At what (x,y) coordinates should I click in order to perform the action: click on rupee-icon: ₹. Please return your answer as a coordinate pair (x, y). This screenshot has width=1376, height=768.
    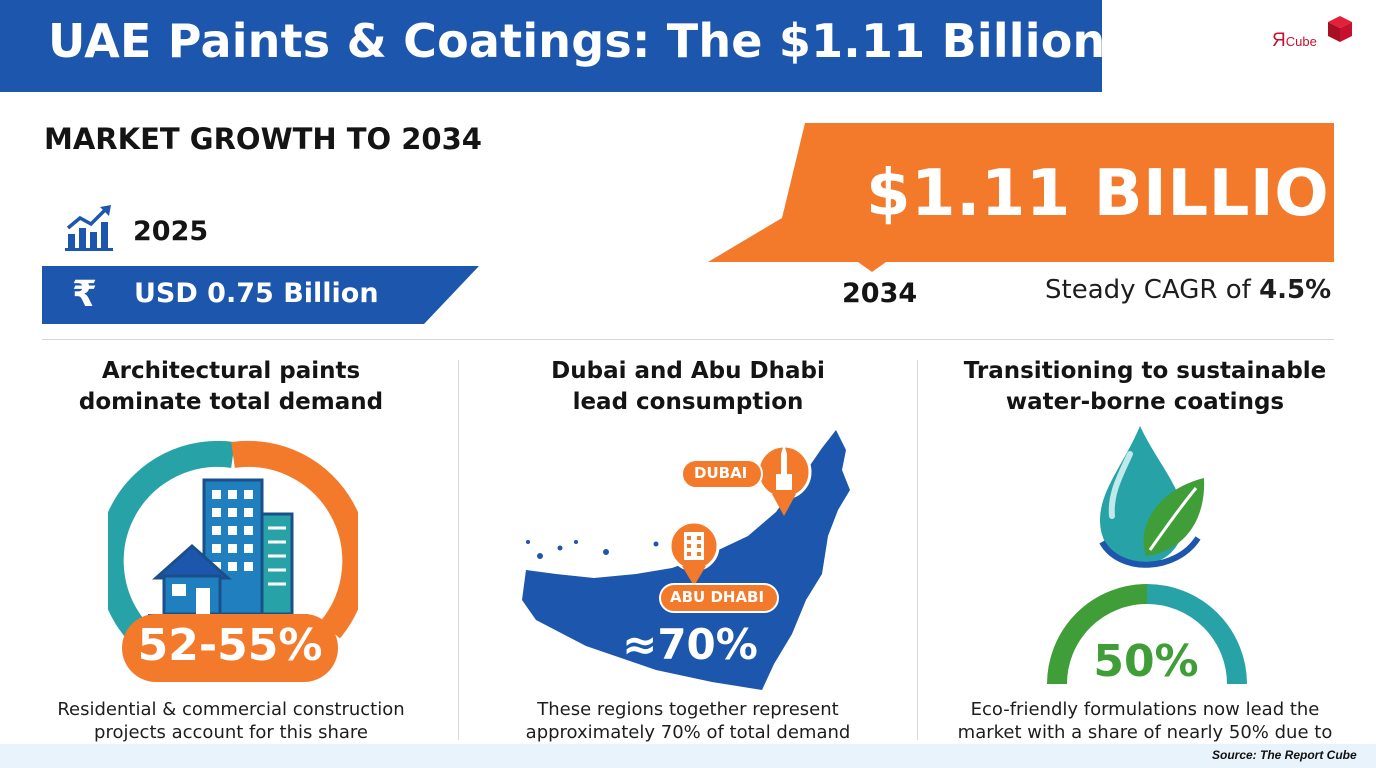
    Looking at the image, I should click on (85, 294).